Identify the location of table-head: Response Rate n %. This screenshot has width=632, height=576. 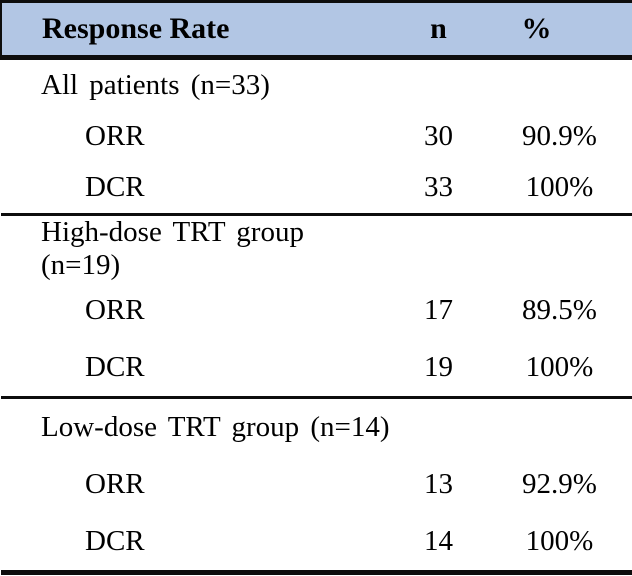
(316, 30).